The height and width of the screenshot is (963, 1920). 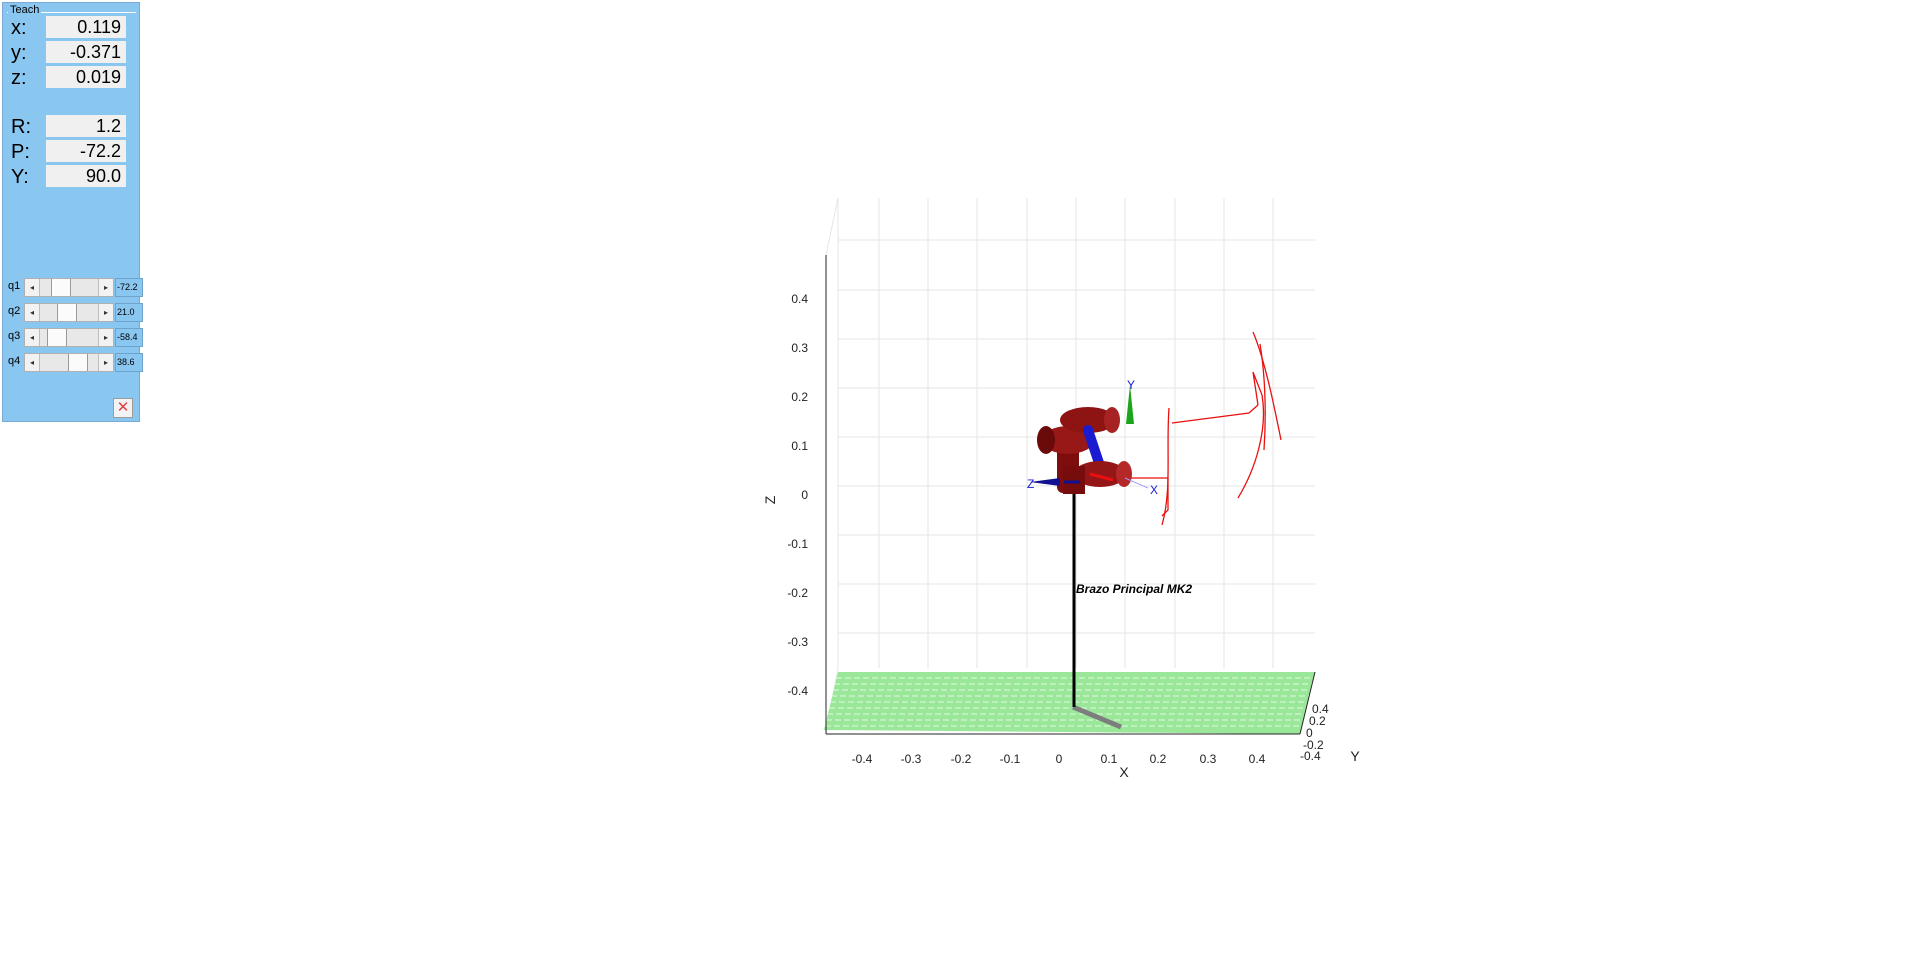 What do you see at coordinates (14, 311) in the screenshot?
I see `joint-q2-label: q2` at bounding box center [14, 311].